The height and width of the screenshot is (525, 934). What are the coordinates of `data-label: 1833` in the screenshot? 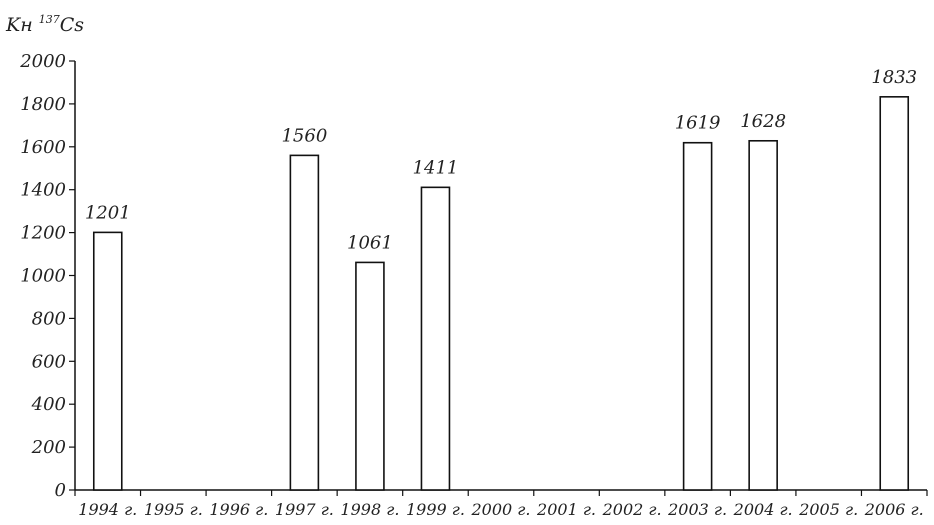 It's located at (894, 77).